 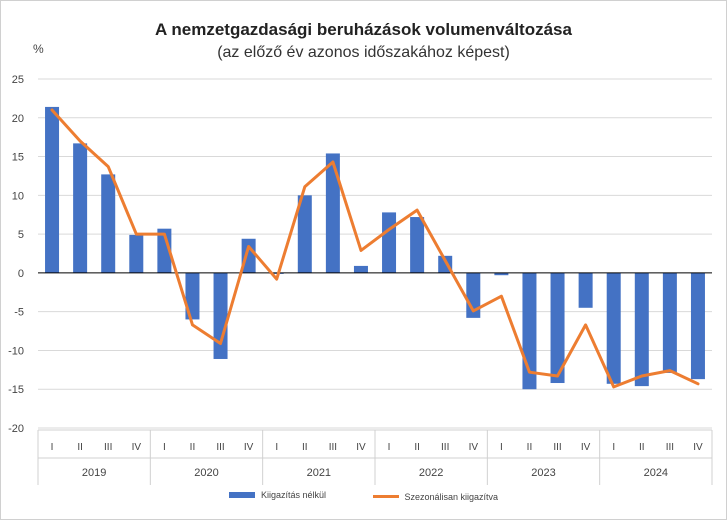 What do you see at coordinates (656, 473) in the screenshot?
I see `year-label: 2024` at bounding box center [656, 473].